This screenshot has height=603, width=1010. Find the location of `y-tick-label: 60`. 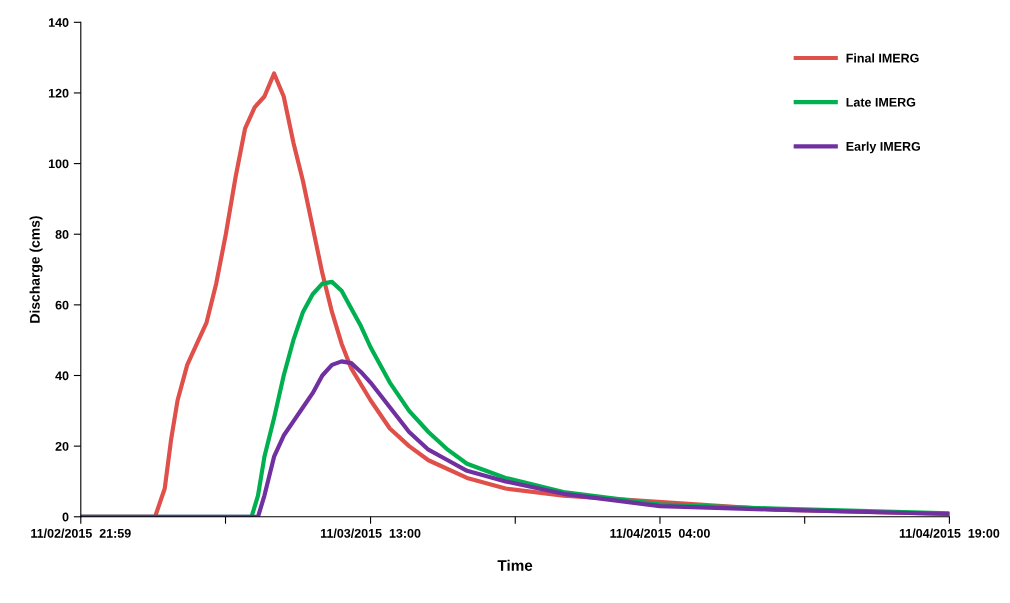

y-tick-label: 60 is located at coordinates (62, 305).